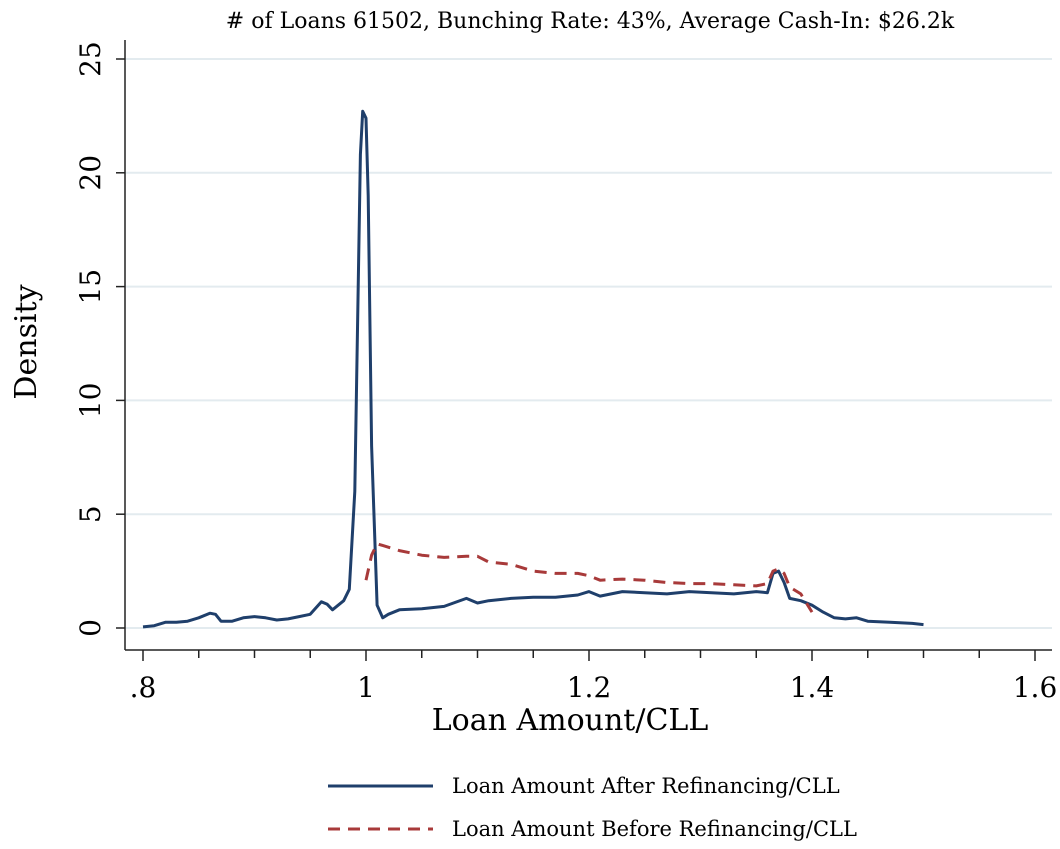 This screenshot has width=1060, height=849. Describe the element at coordinates (90, 287) in the screenshot. I see `y-tick-label: 15` at that location.